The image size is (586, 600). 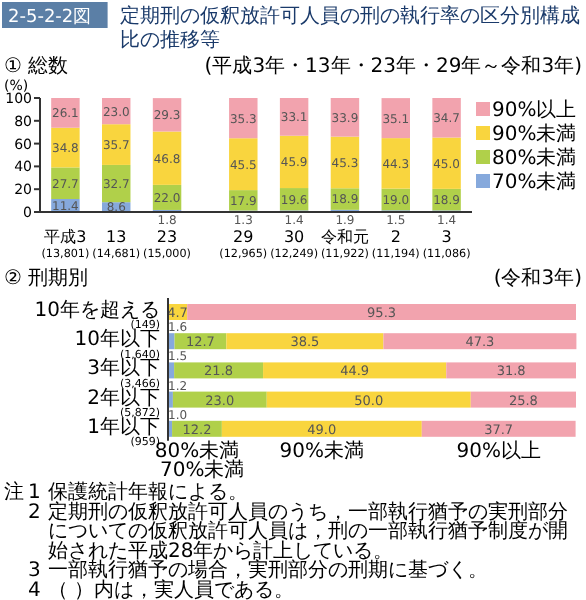 I want to click on series-label: 70%未満, so click(x=202, y=470).